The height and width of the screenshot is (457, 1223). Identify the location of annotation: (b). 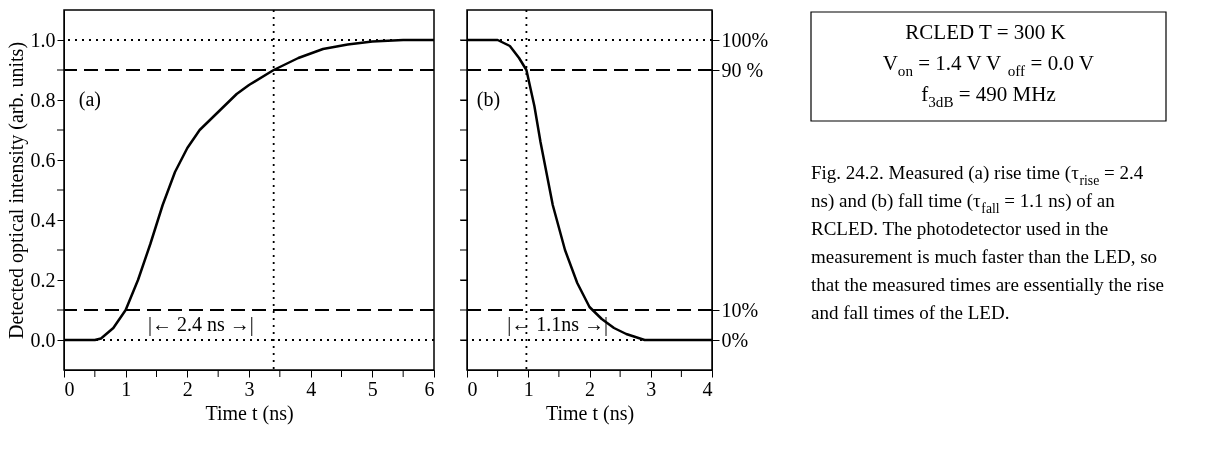
(488, 99).